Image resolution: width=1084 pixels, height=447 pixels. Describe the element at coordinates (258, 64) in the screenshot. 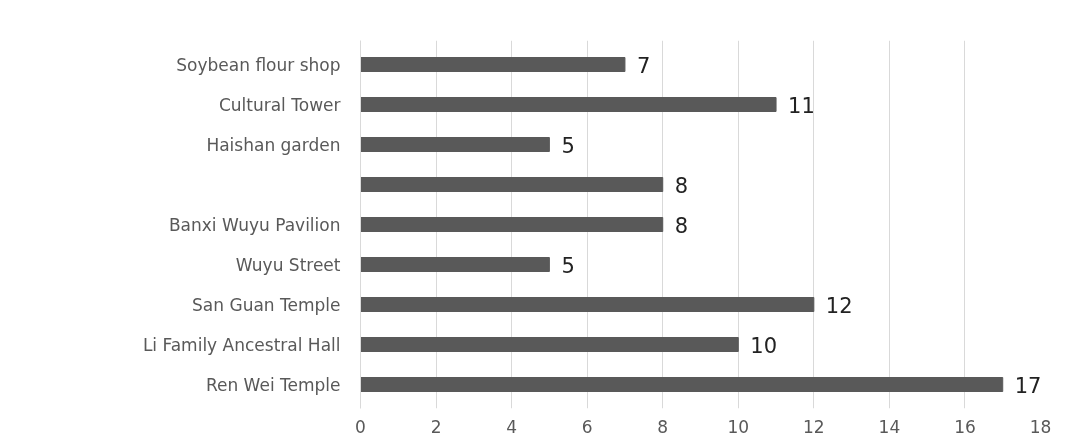

I see `y-tick-label: Soybean flour shop` at that location.